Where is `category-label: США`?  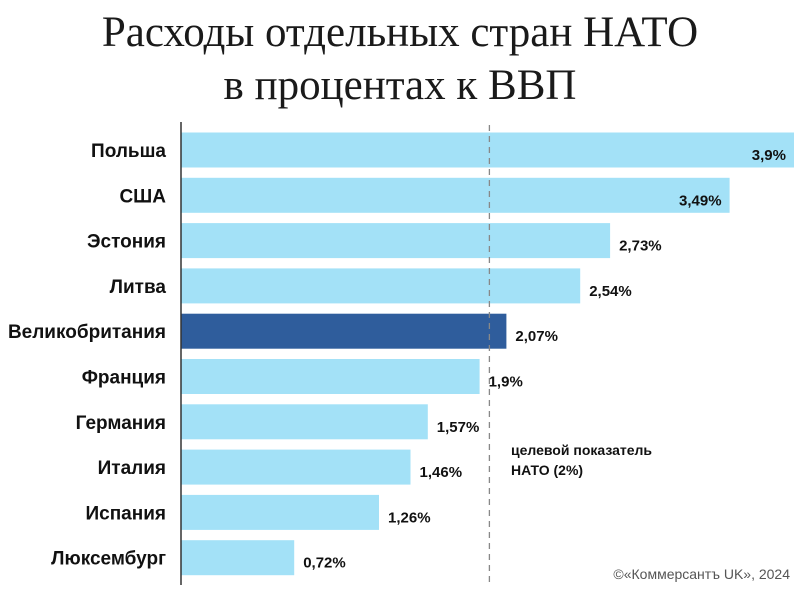 category-label: США is located at coordinates (142, 196).